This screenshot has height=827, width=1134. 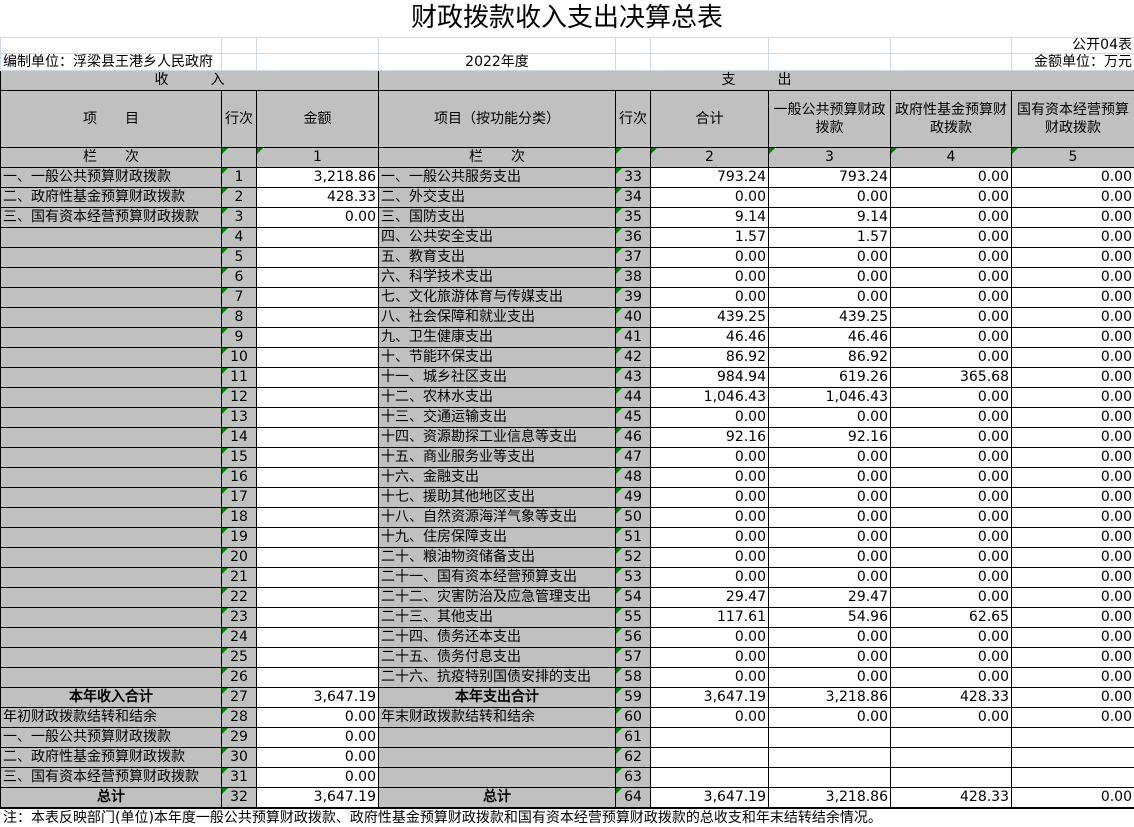 I want to click on expense-total: 3,647.19, so click(x=710, y=798).